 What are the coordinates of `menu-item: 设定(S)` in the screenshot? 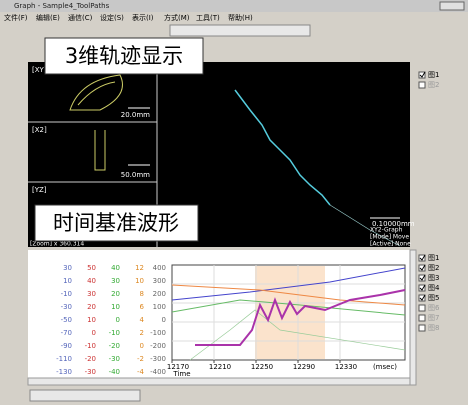 It's located at (112, 17).